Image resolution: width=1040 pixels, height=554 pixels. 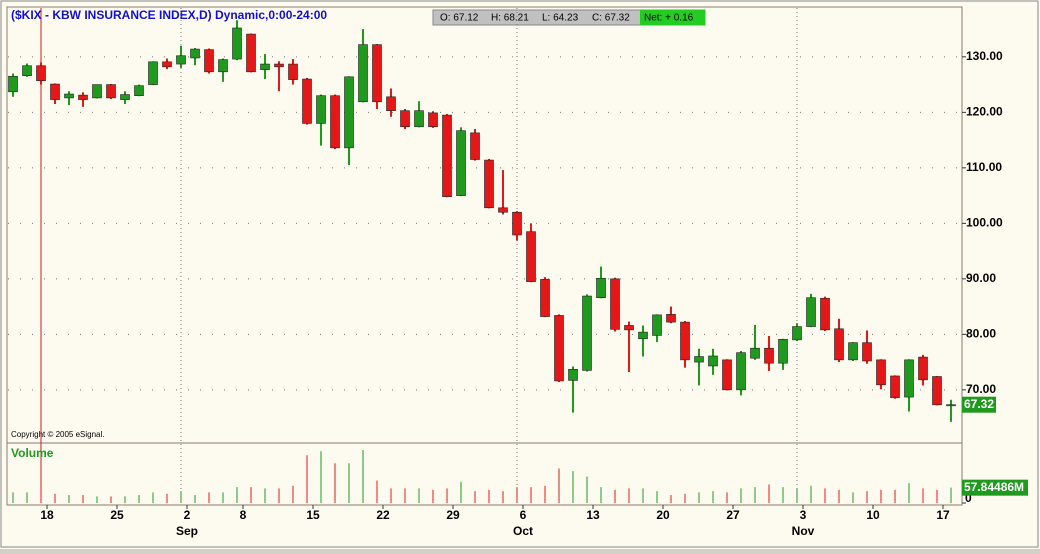 What do you see at coordinates (58, 434) in the screenshot?
I see `copyright: Copyright © 2005 eSignal.` at bounding box center [58, 434].